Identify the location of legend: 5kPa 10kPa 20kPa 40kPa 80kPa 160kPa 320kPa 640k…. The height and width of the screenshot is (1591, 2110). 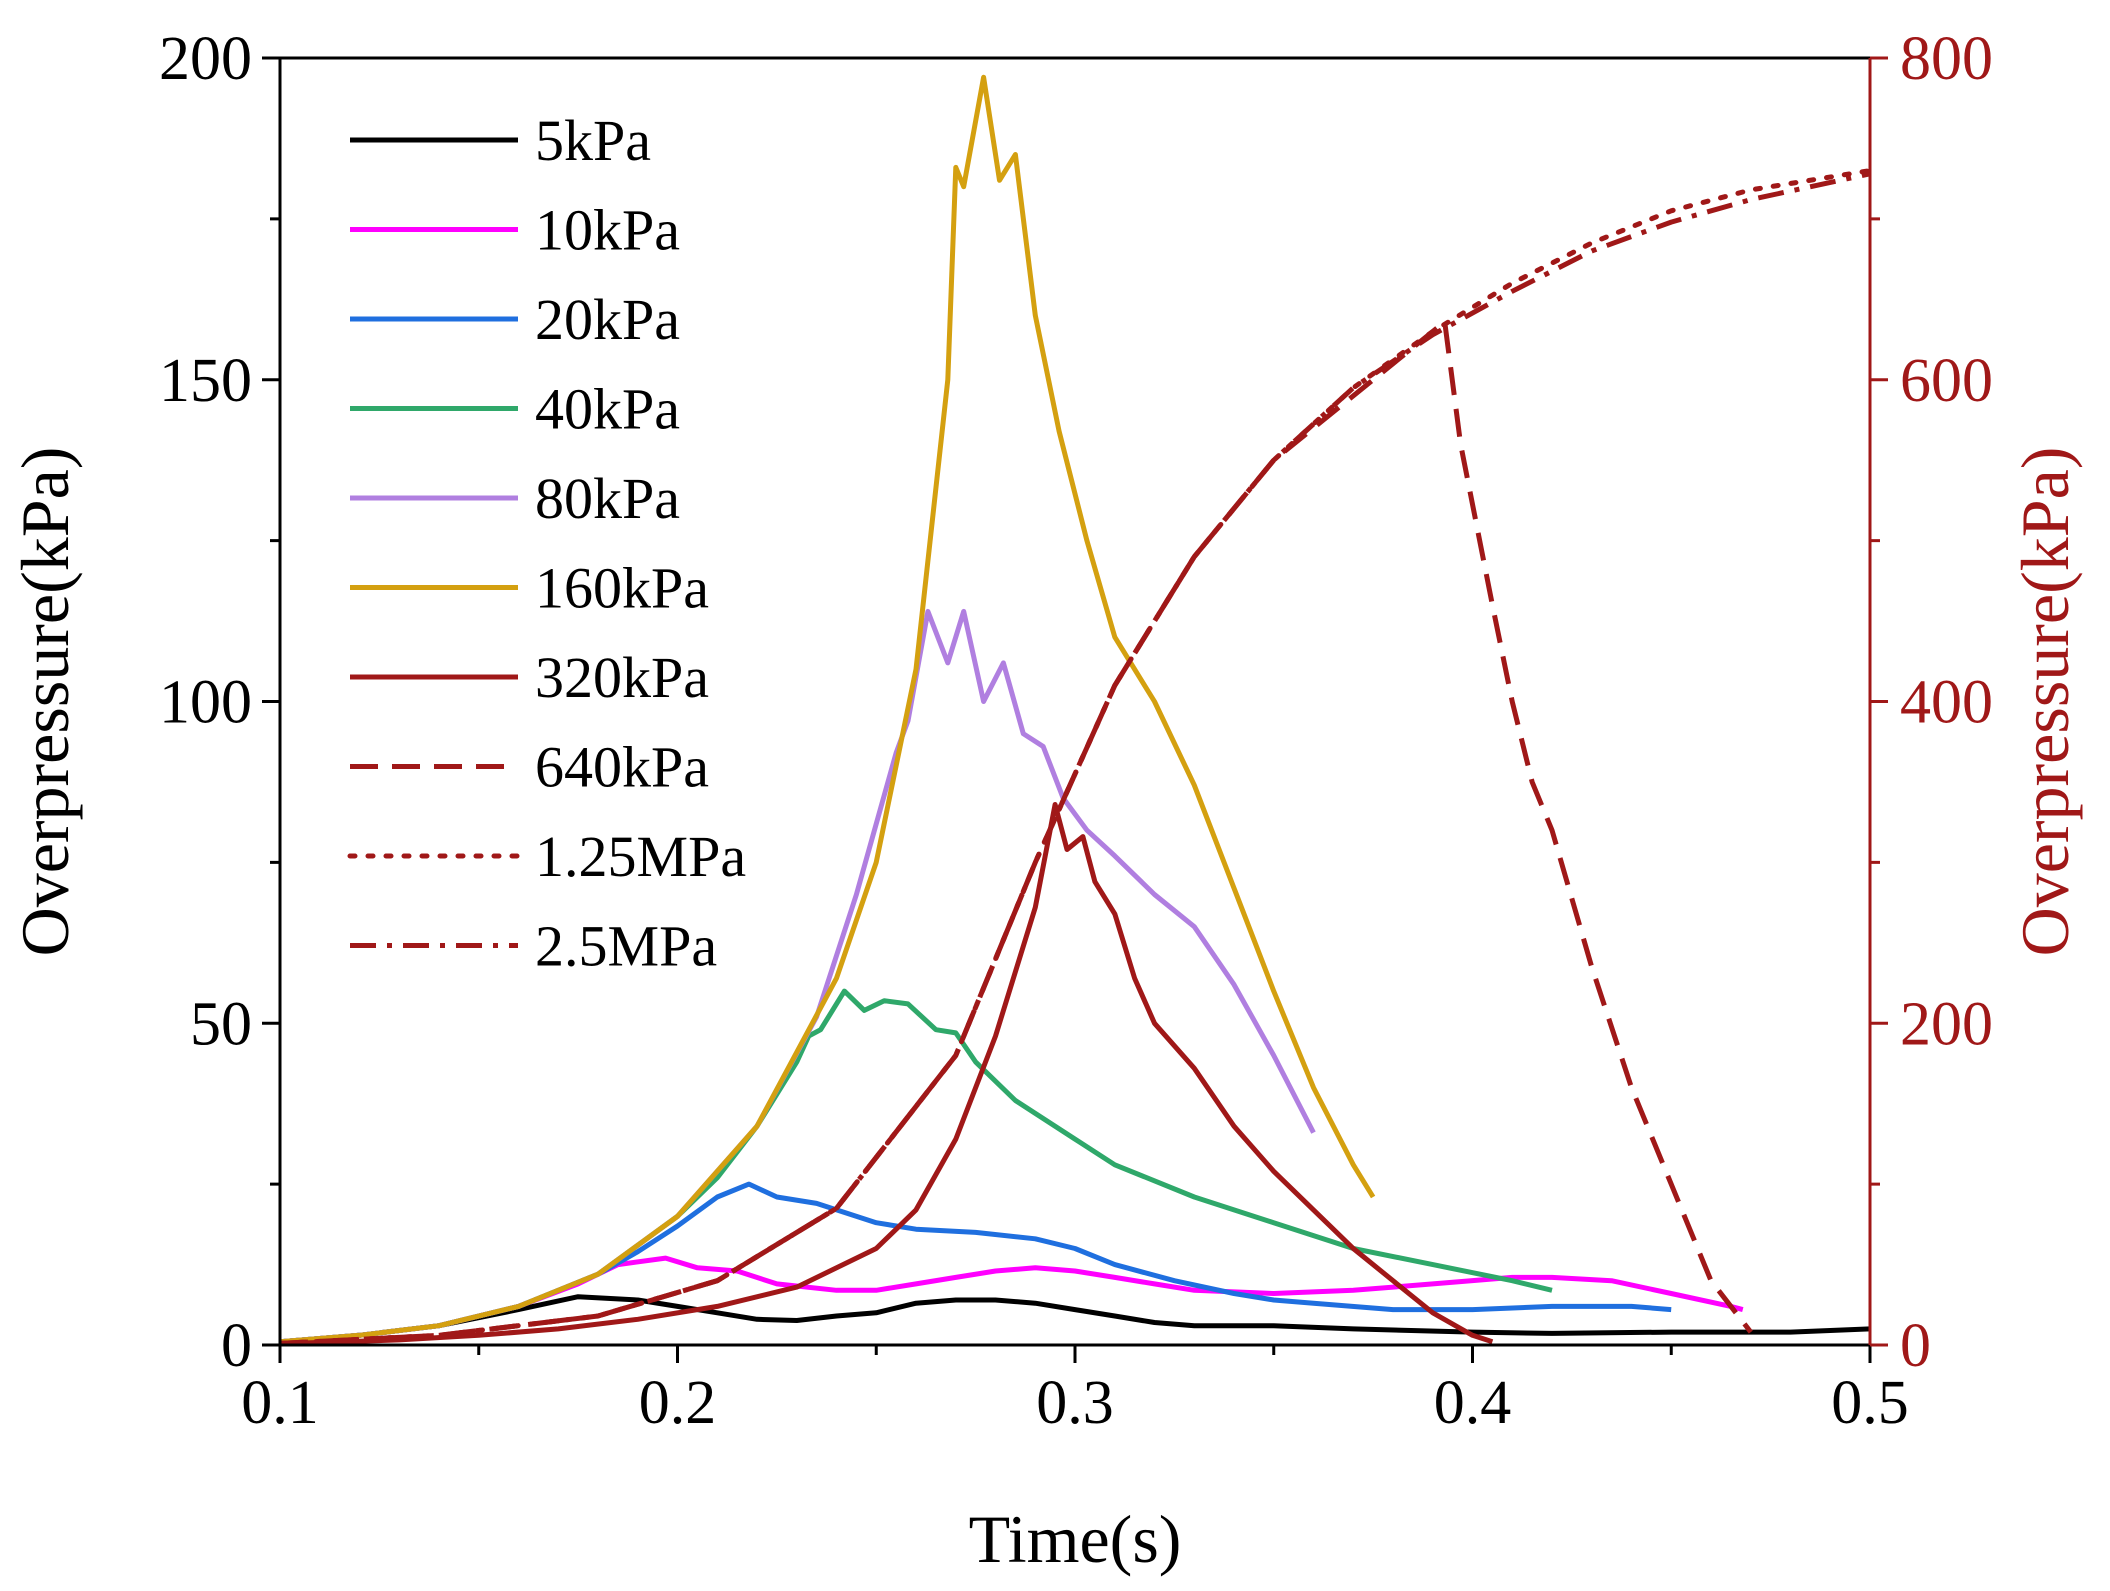
(546, 543).